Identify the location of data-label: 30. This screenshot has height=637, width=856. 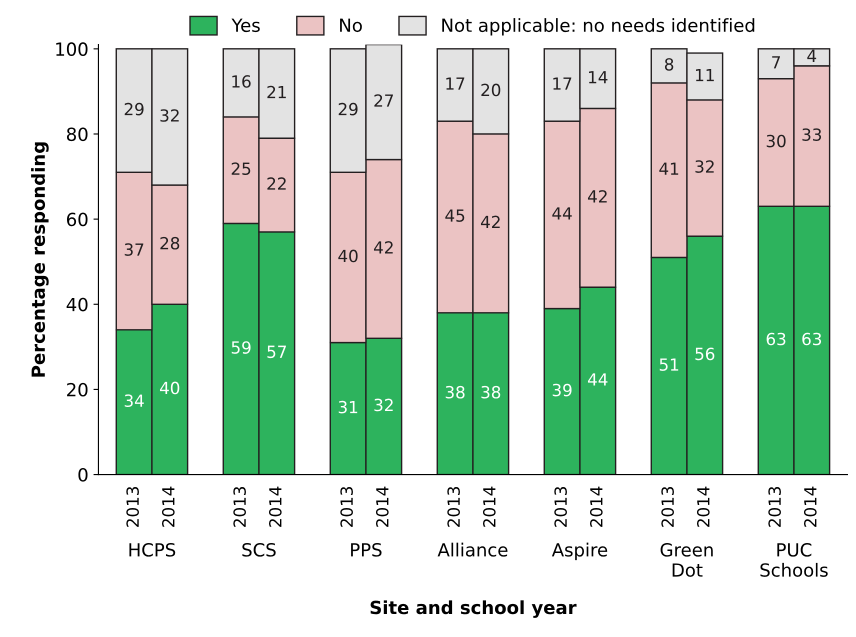
(776, 141).